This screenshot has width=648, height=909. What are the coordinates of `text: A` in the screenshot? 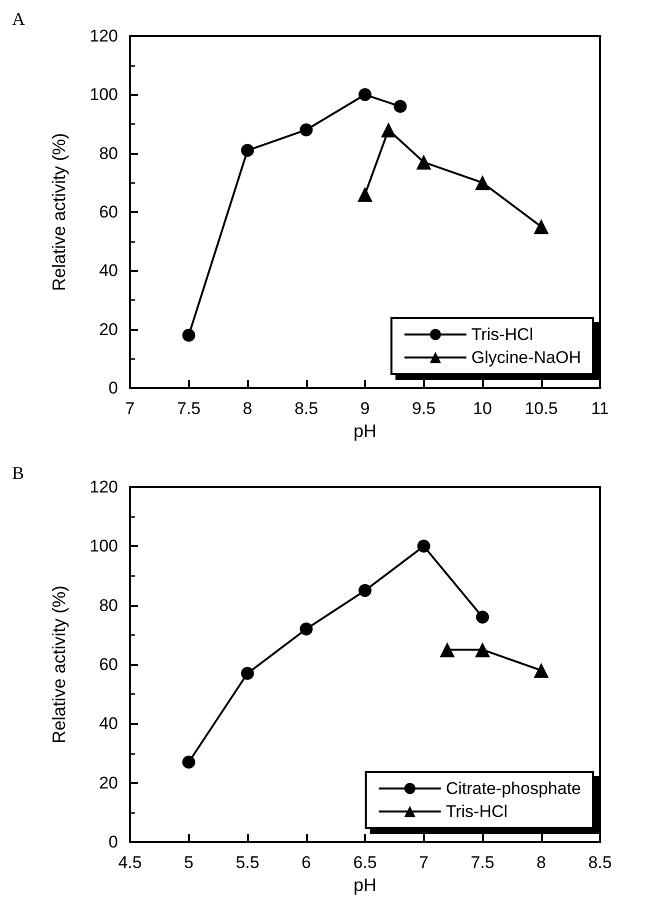 It's located at (18, 19).